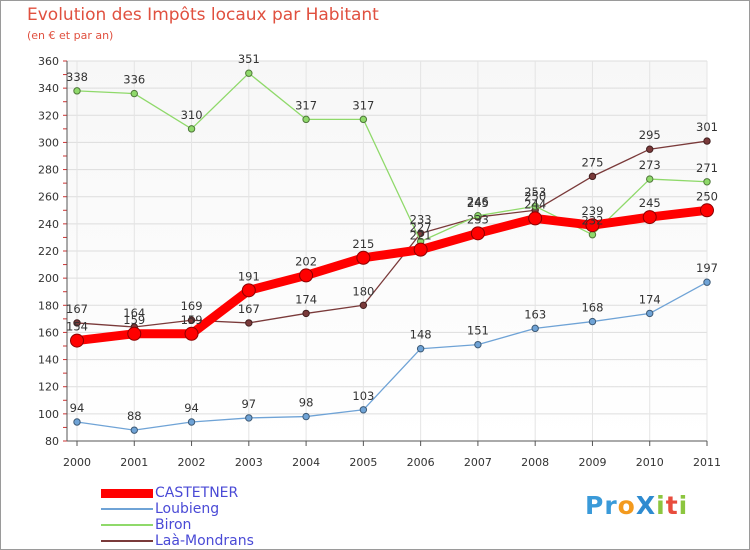 Image resolution: width=750 pixels, height=550 pixels. Describe the element at coordinates (173, 525) in the screenshot. I see `legend-label: Biron` at that location.